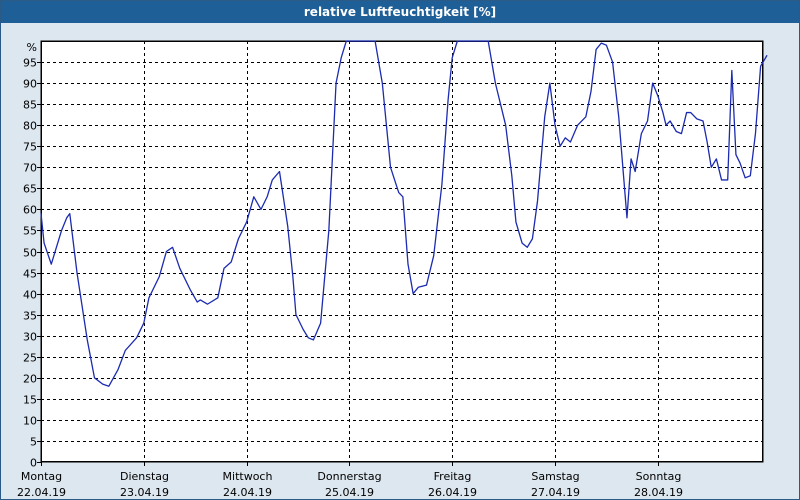 The width and height of the screenshot is (800, 500). What do you see at coordinates (32, 47) in the screenshot?
I see `y-axis-unit-label: %` at bounding box center [32, 47].